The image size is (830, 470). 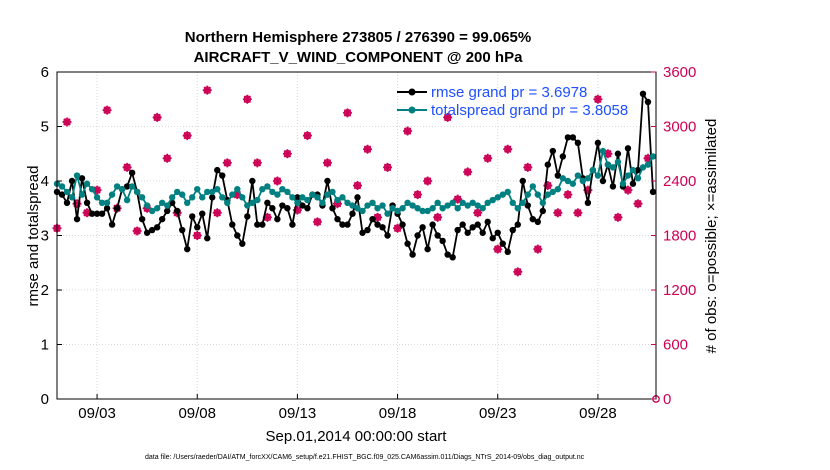 What do you see at coordinates (711, 236) in the screenshot?
I see `y-axis-right-label: # of obs: o=possible; ×=assimilated` at bounding box center [711, 236].